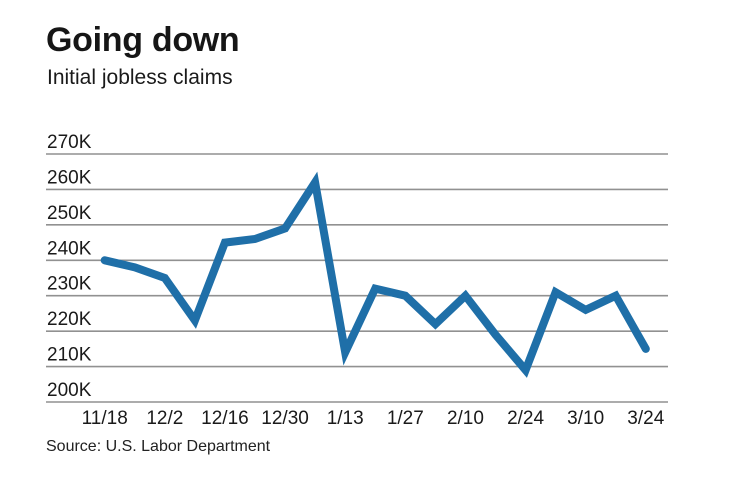  Describe the element at coordinates (69, 177) in the screenshot. I see `y-axis-label: 260K` at that location.